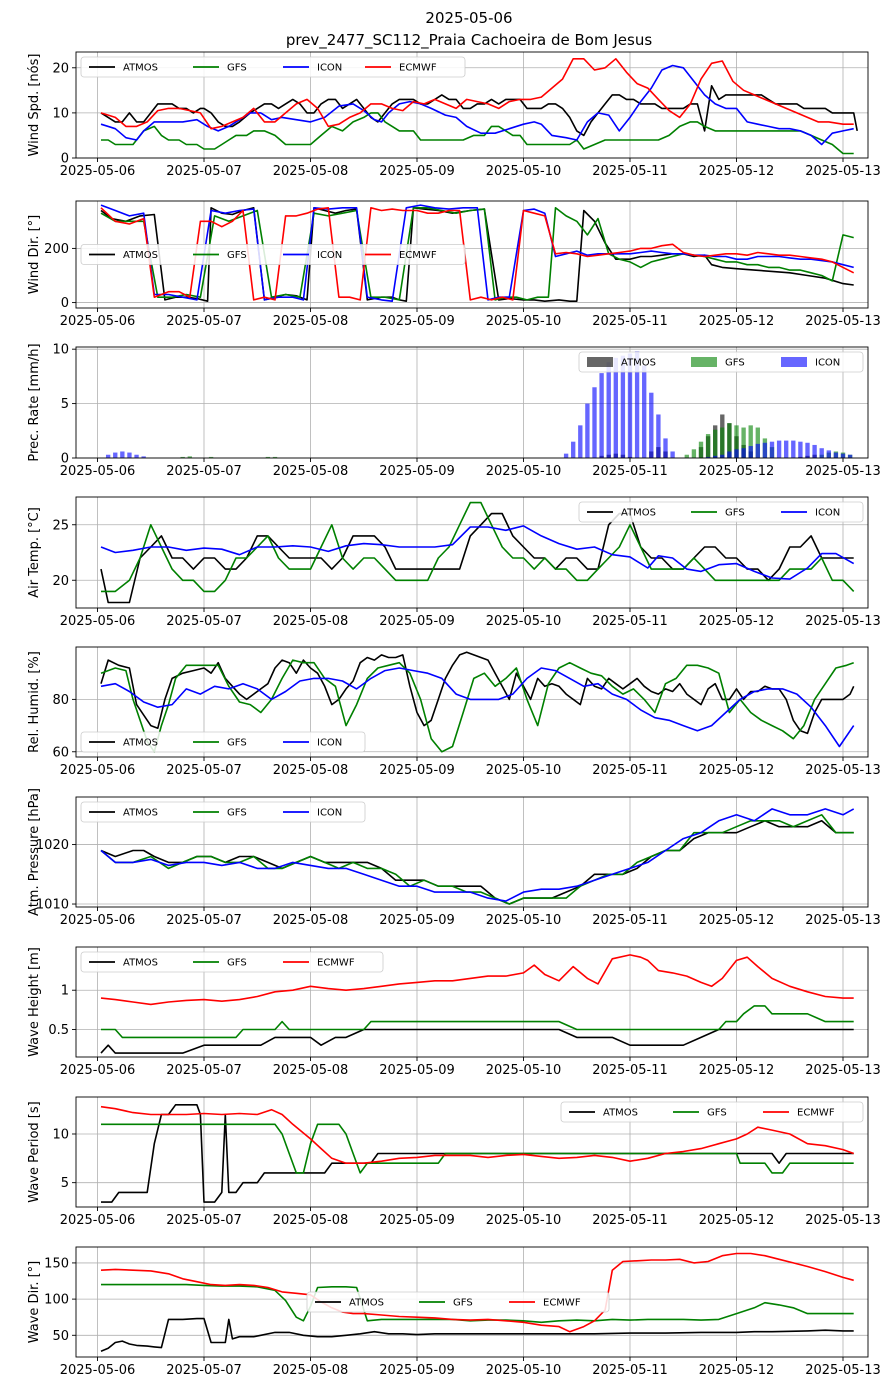  What do you see at coordinates (60, 752) in the screenshot?
I see `y-tick-label: 60` at bounding box center [60, 752].